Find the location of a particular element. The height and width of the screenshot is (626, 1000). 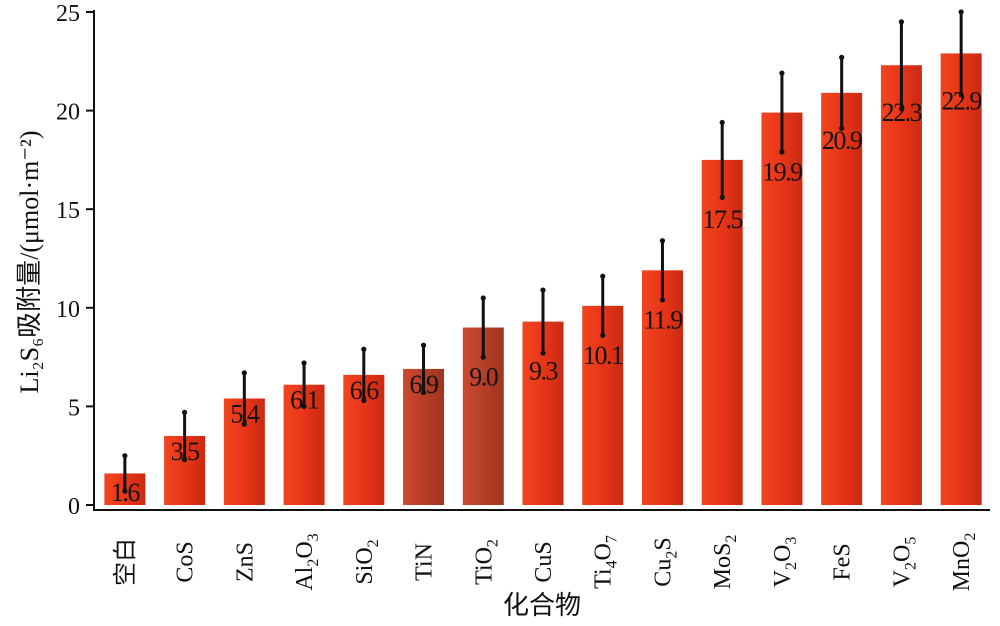

x-category-label: FeS is located at coordinates (843, 561).